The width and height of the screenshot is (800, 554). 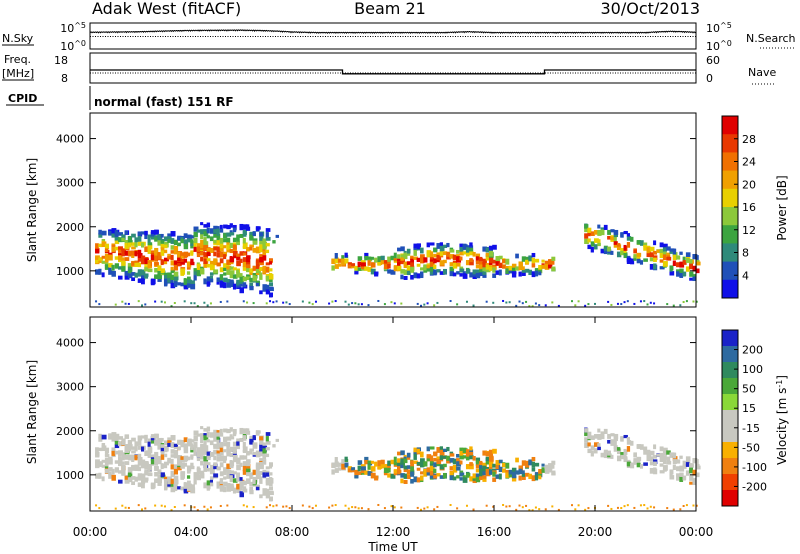 I want to click on x-tick-label-6: 00:00, so click(x=696, y=532).